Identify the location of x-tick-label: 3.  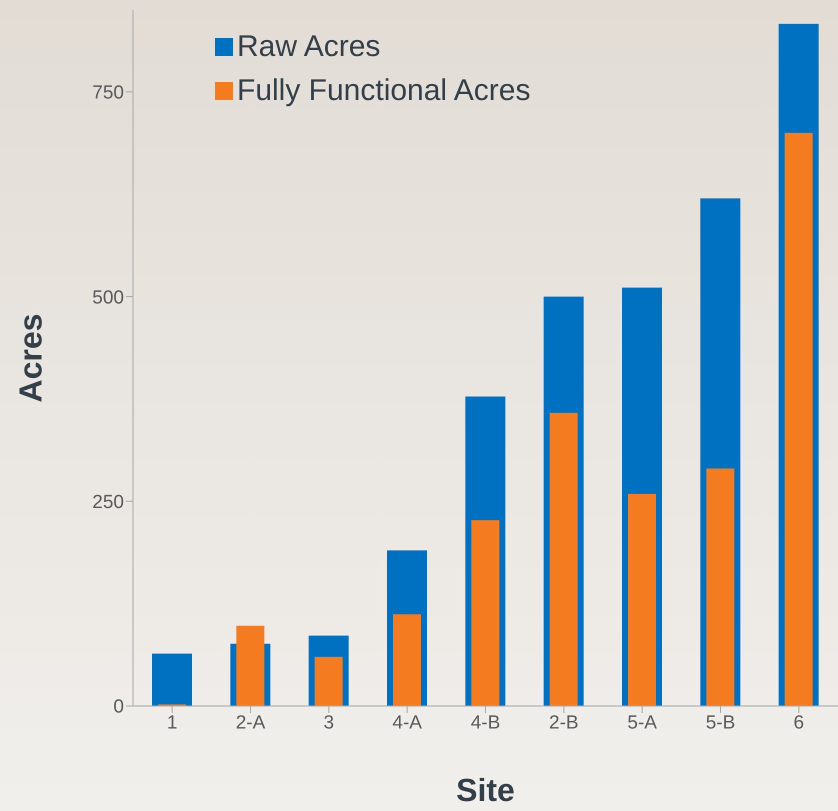
(329, 723).